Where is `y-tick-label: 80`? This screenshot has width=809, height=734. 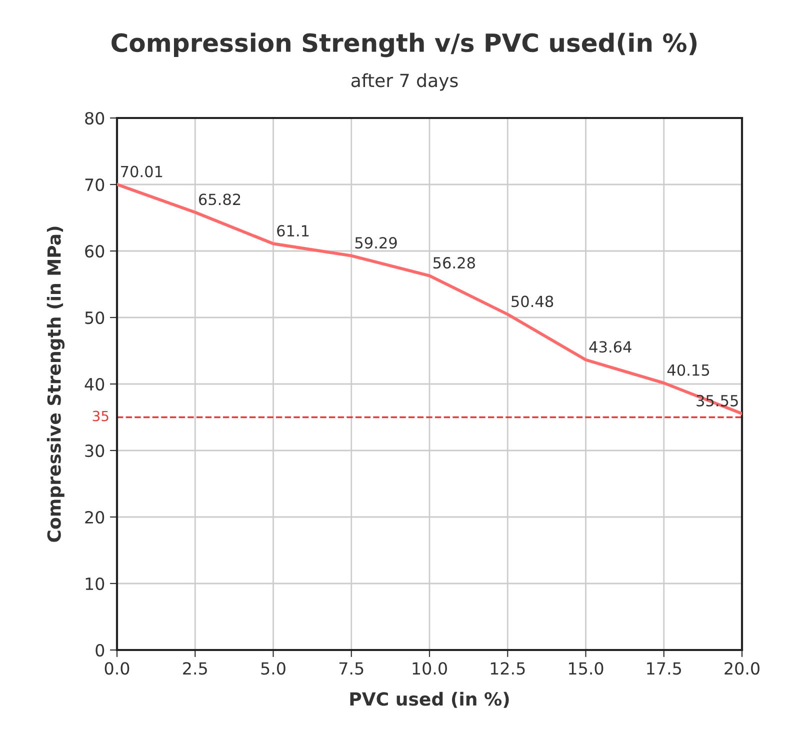
y-tick-label: 80 is located at coordinates (94, 118).